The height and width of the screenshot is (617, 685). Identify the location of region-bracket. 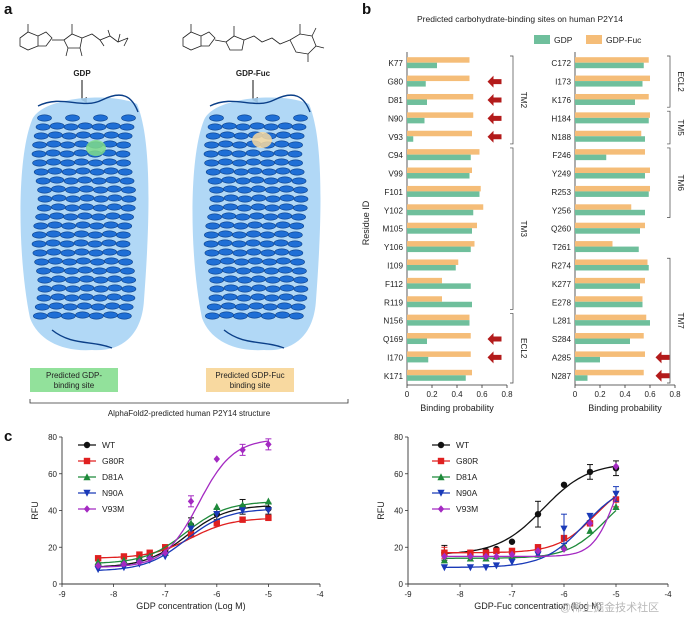
(512, 228).